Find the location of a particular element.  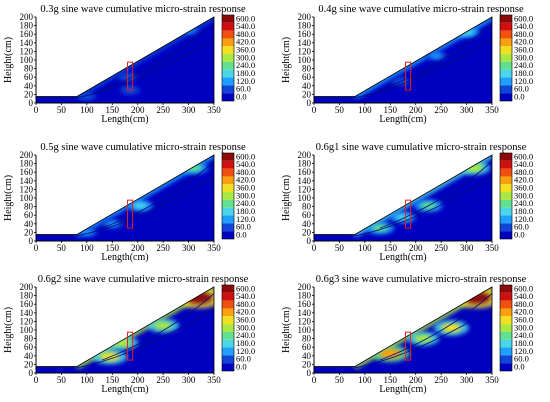

monitor-box is located at coordinates (408, 346).